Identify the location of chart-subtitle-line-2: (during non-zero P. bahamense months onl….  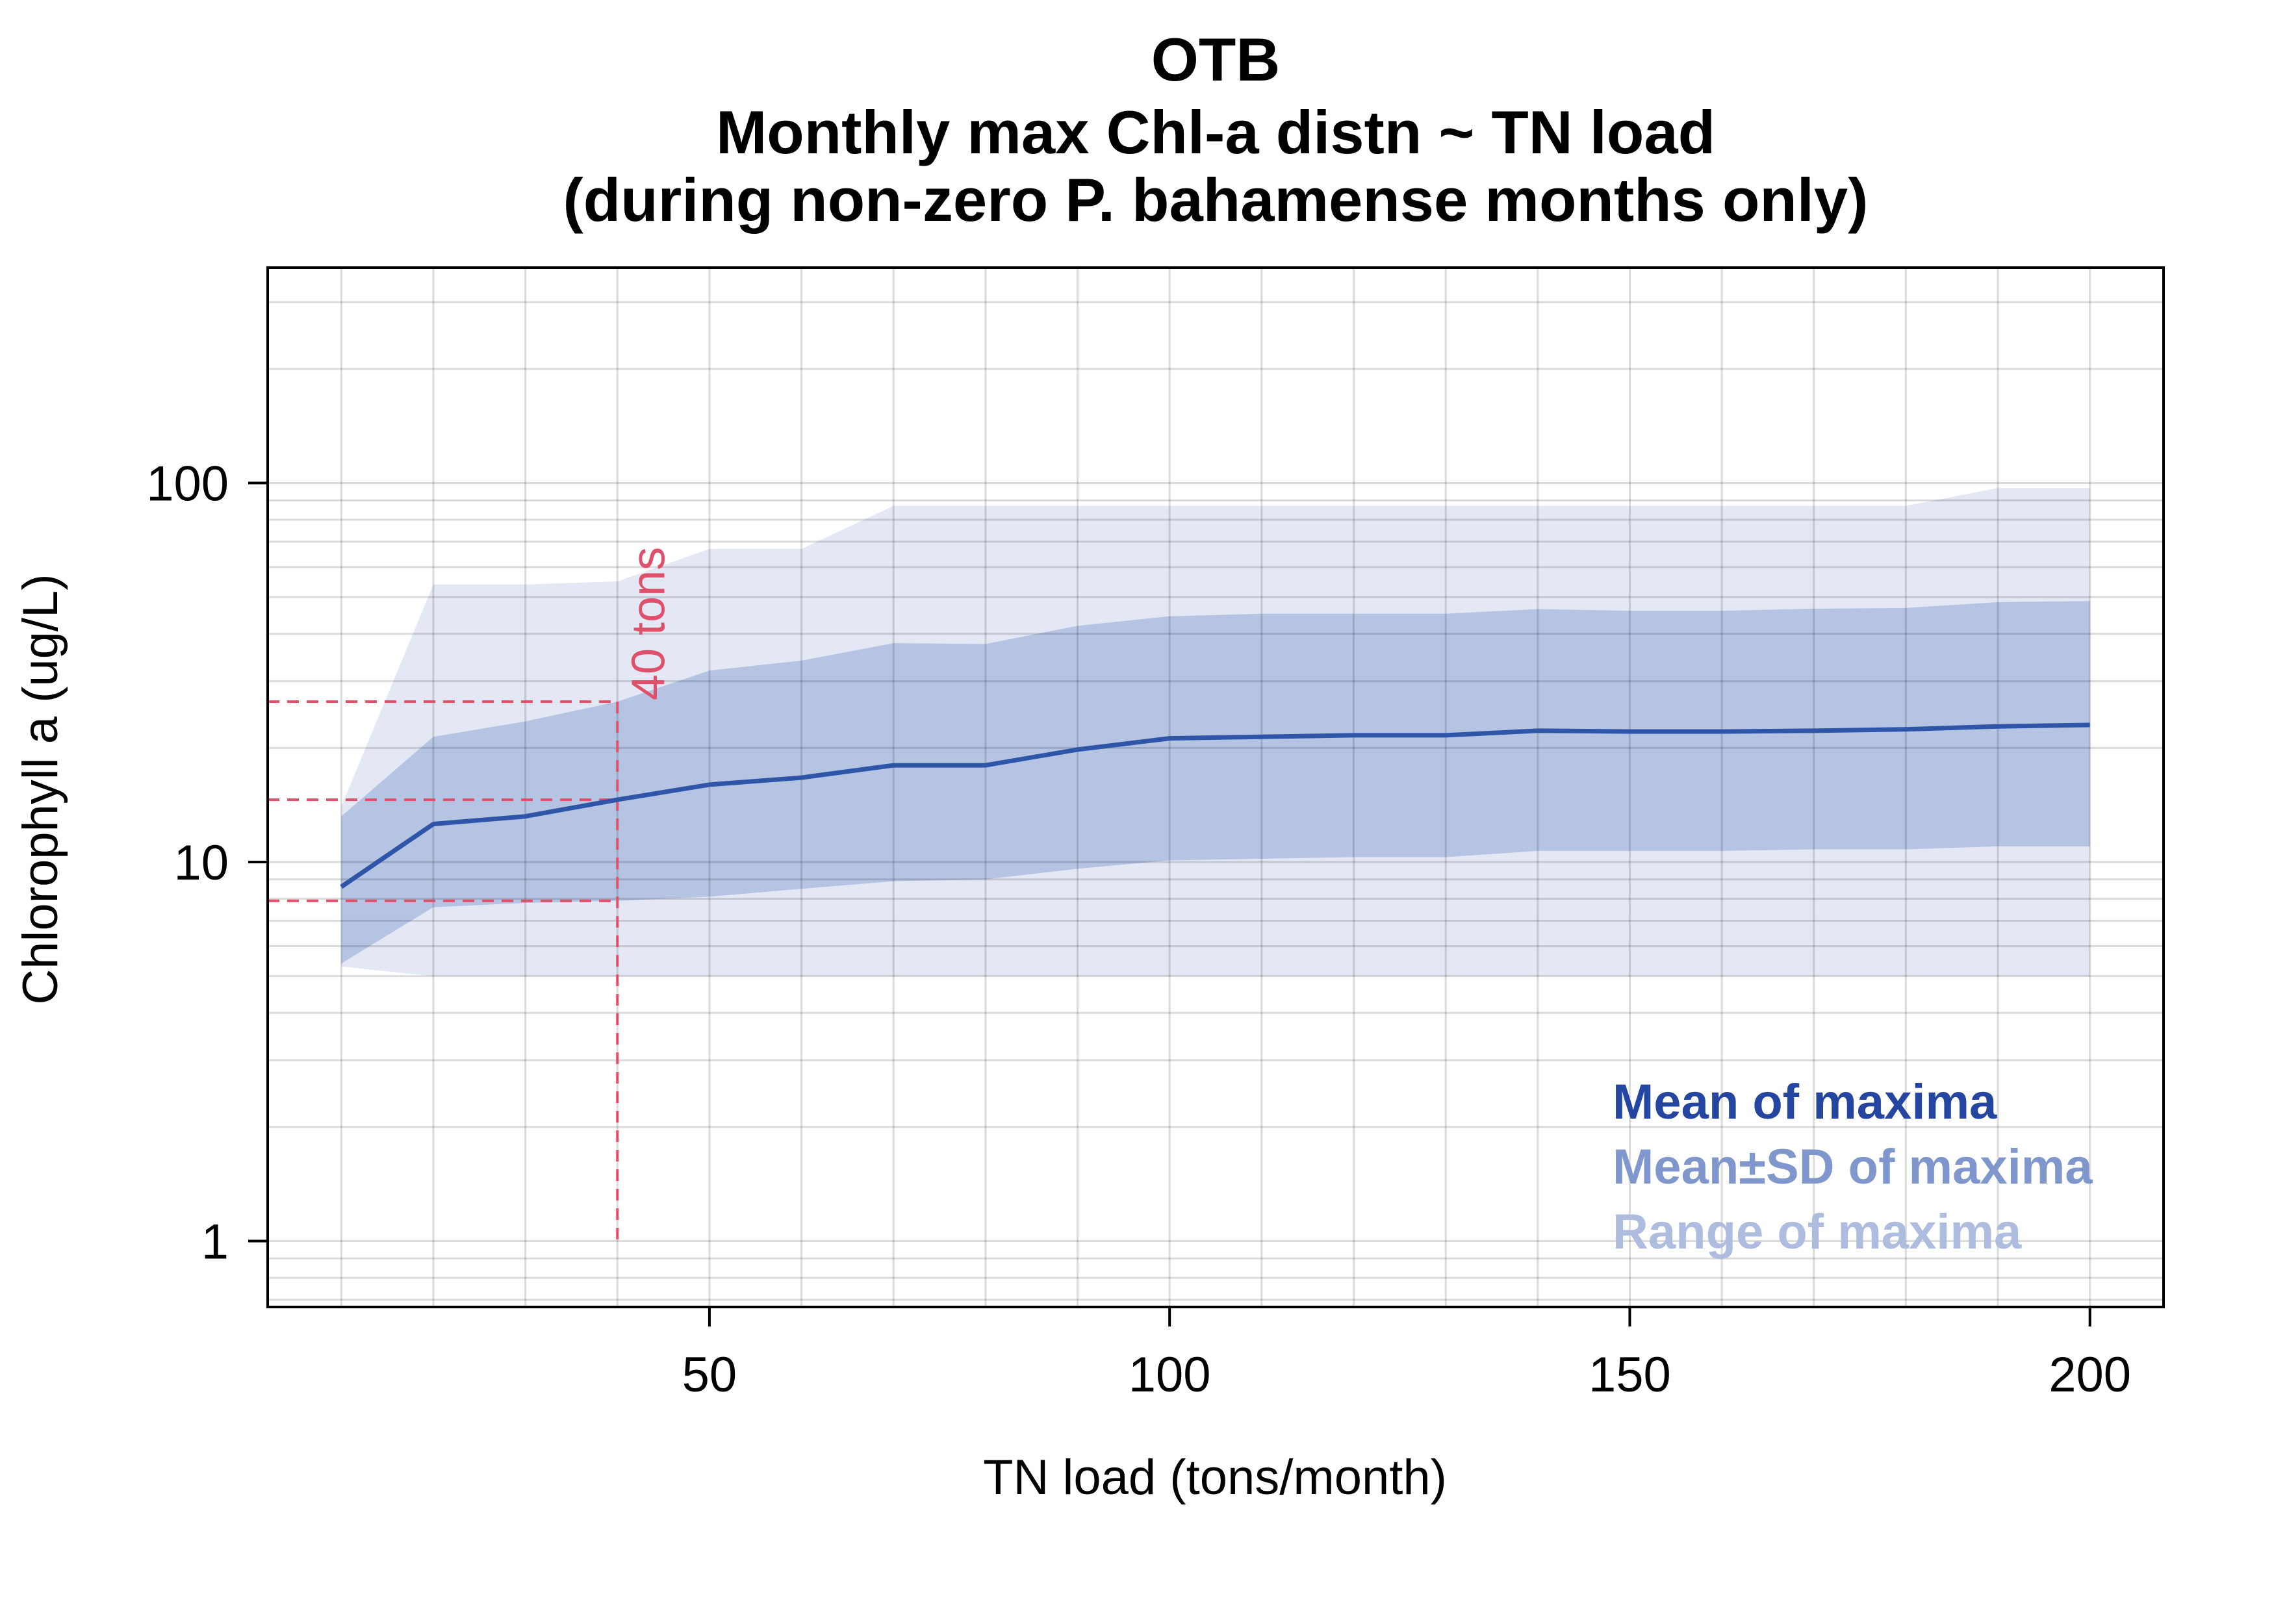
(1216, 200).